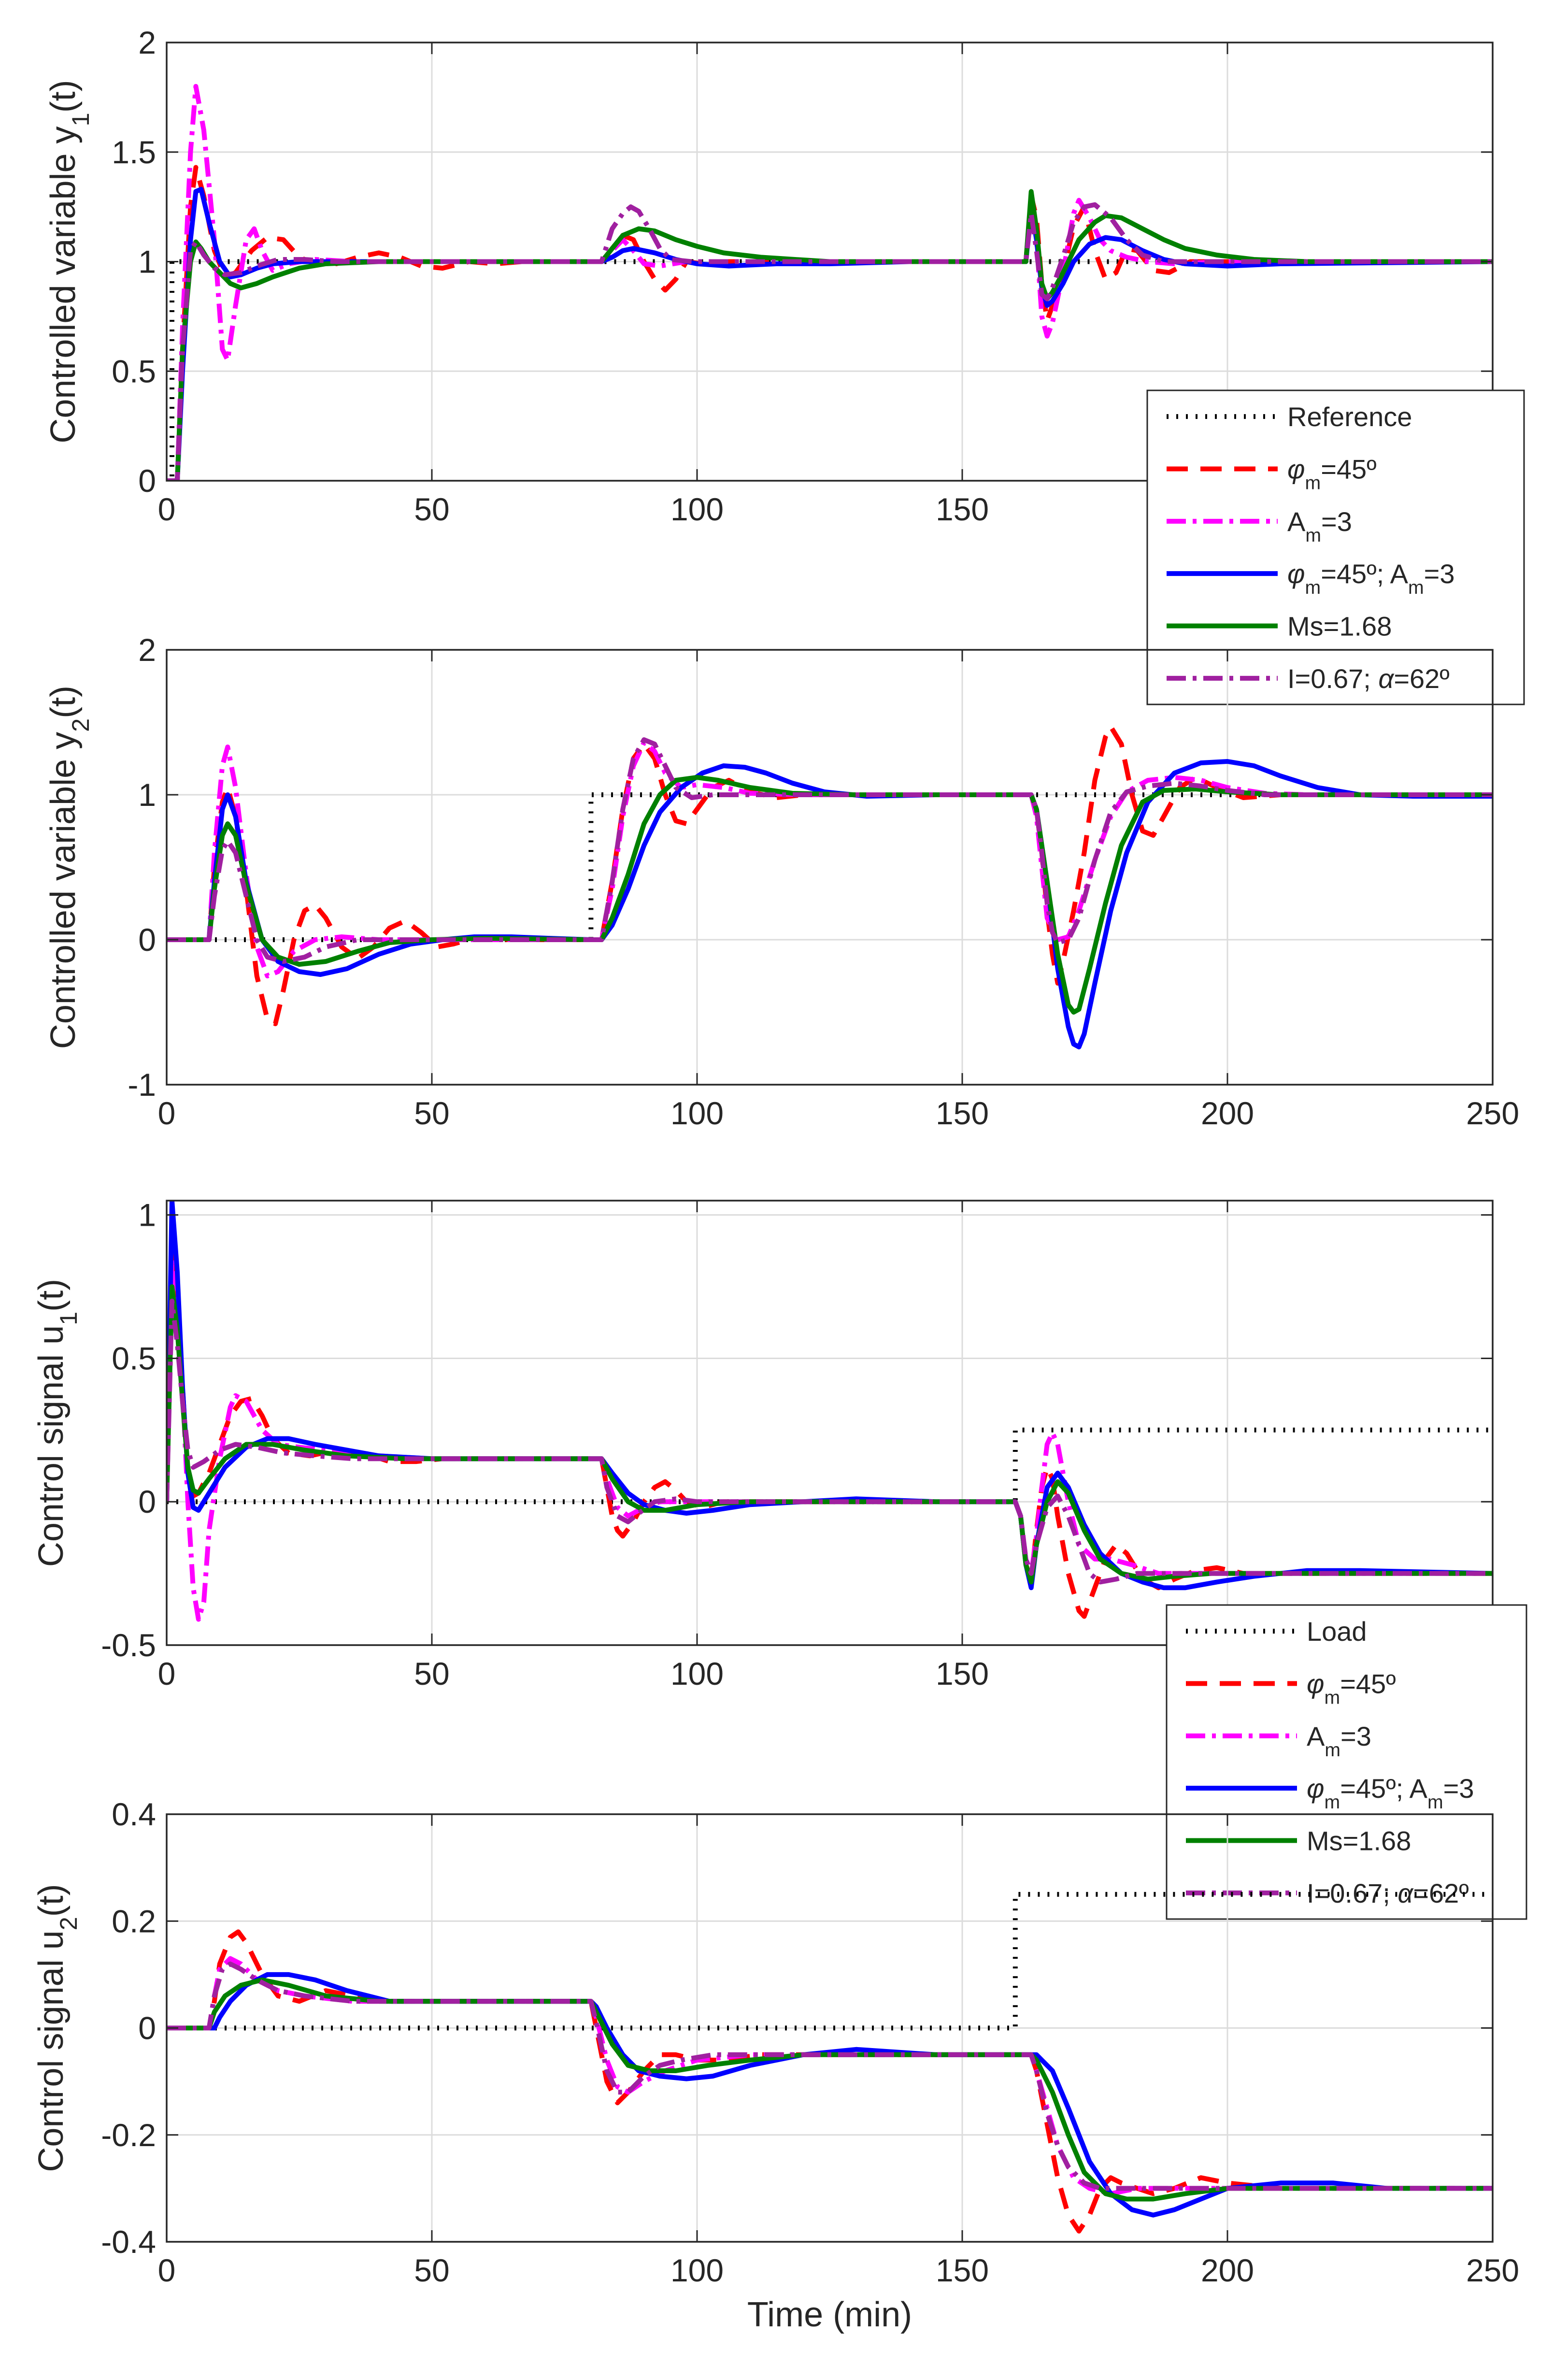 The width and height of the screenshot is (1568, 2365). Describe the element at coordinates (134, 1814) in the screenshot. I see `y-tick-label: 0.4` at that location.